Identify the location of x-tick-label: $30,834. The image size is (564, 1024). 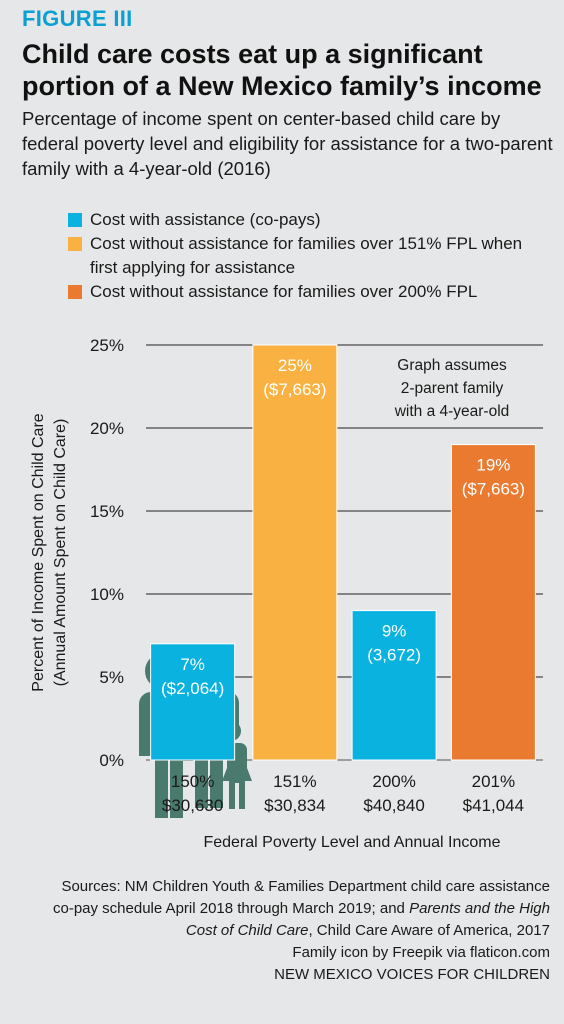
(294, 805).